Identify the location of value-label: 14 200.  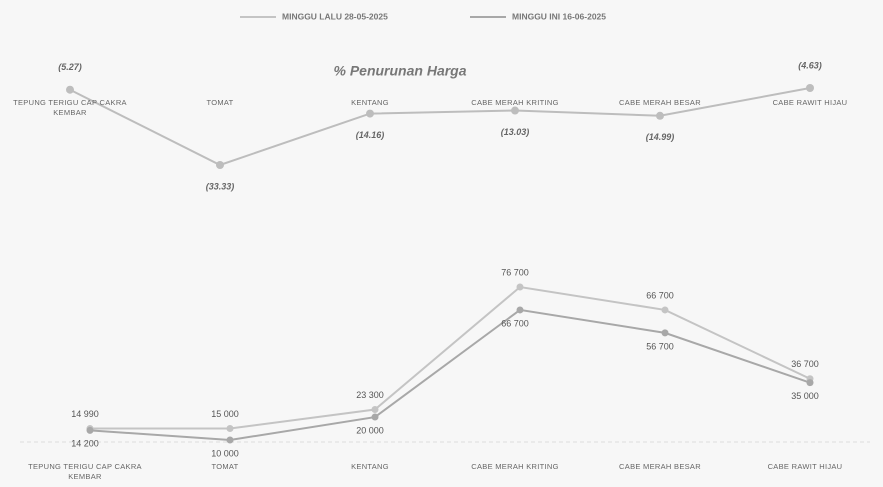
(85, 444).